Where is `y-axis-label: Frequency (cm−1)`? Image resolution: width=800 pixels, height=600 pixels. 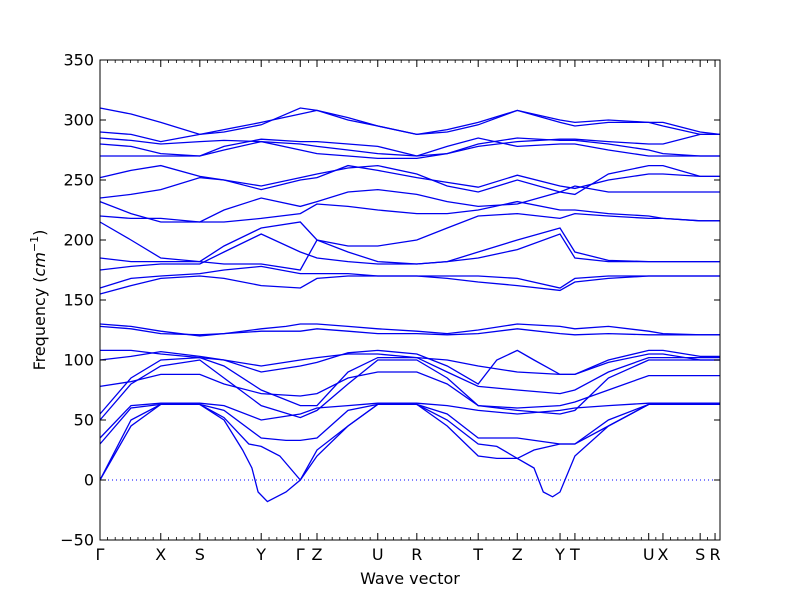
y-axis-label: Frequency (cm−1) is located at coordinates (38, 300).